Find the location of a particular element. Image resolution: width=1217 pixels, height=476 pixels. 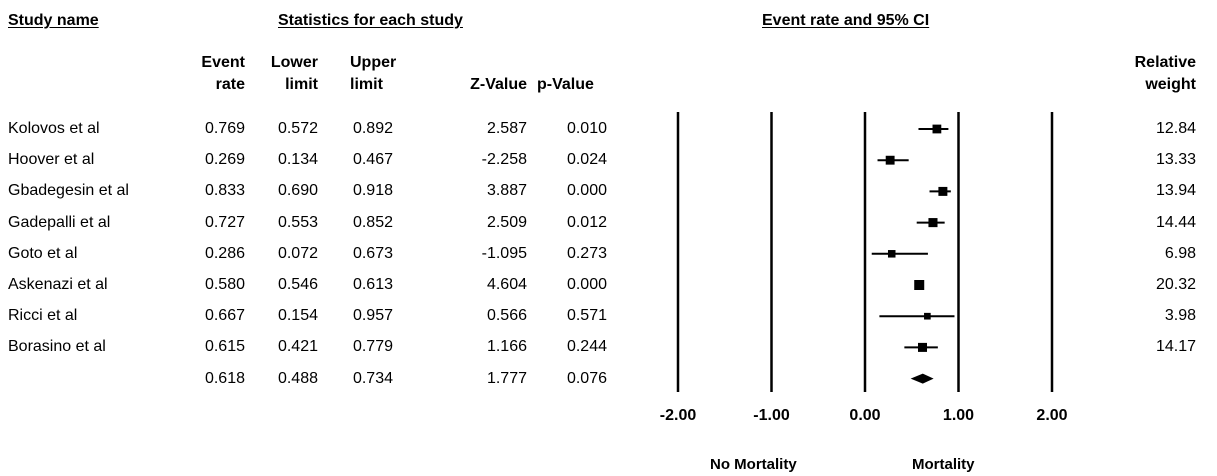

event-rate-value: 0.269 is located at coordinates (224, 160).